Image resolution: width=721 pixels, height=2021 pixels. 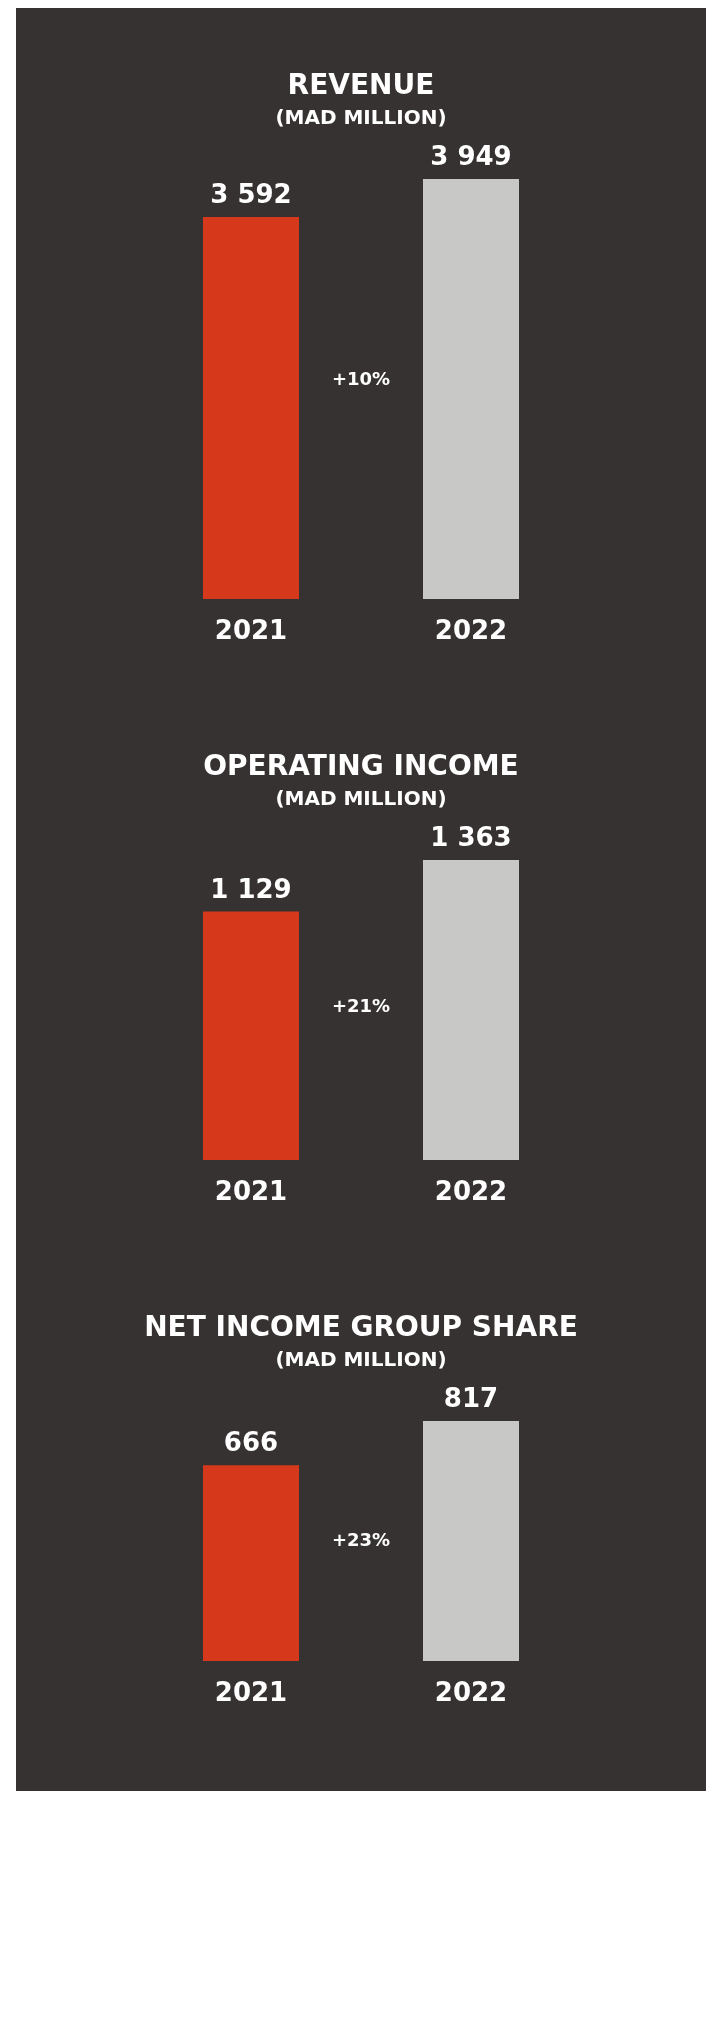 I want to click on annotation: +23%, so click(x=361, y=1539).